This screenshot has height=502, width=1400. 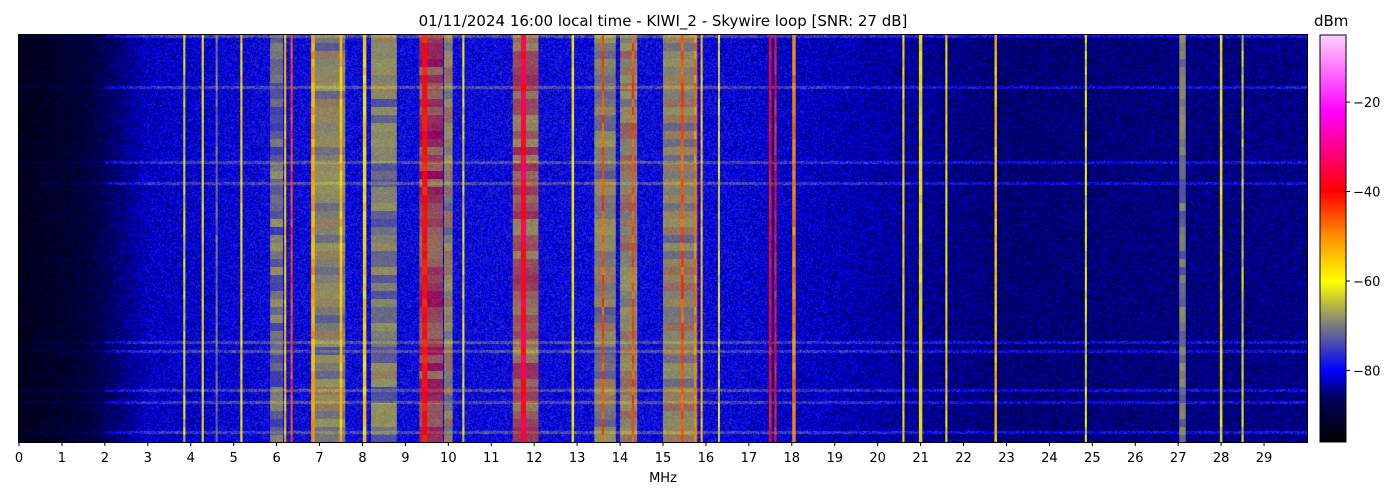 I want to click on x-tick-label: 17, so click(x=749, y=458).